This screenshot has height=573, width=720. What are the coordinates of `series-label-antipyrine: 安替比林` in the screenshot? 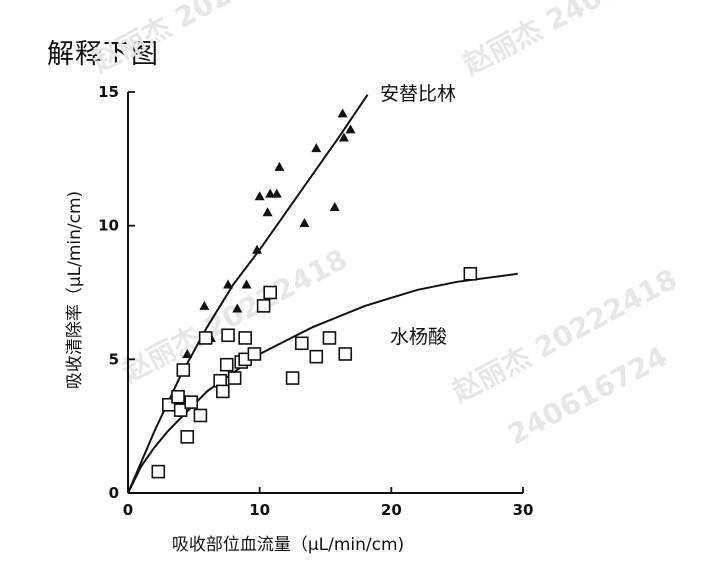 It's located at (418, 94).